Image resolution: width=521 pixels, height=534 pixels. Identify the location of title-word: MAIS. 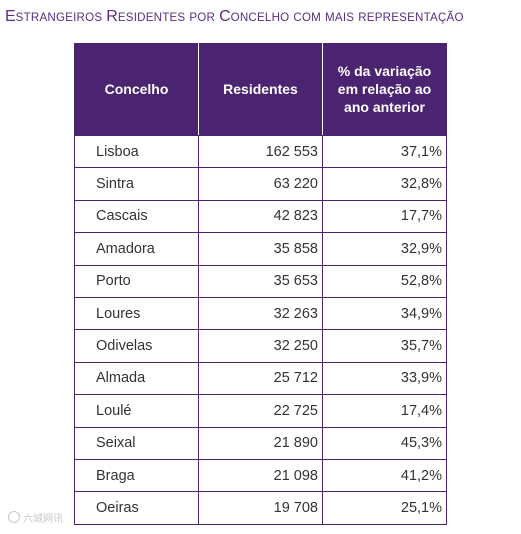
(339, 16).